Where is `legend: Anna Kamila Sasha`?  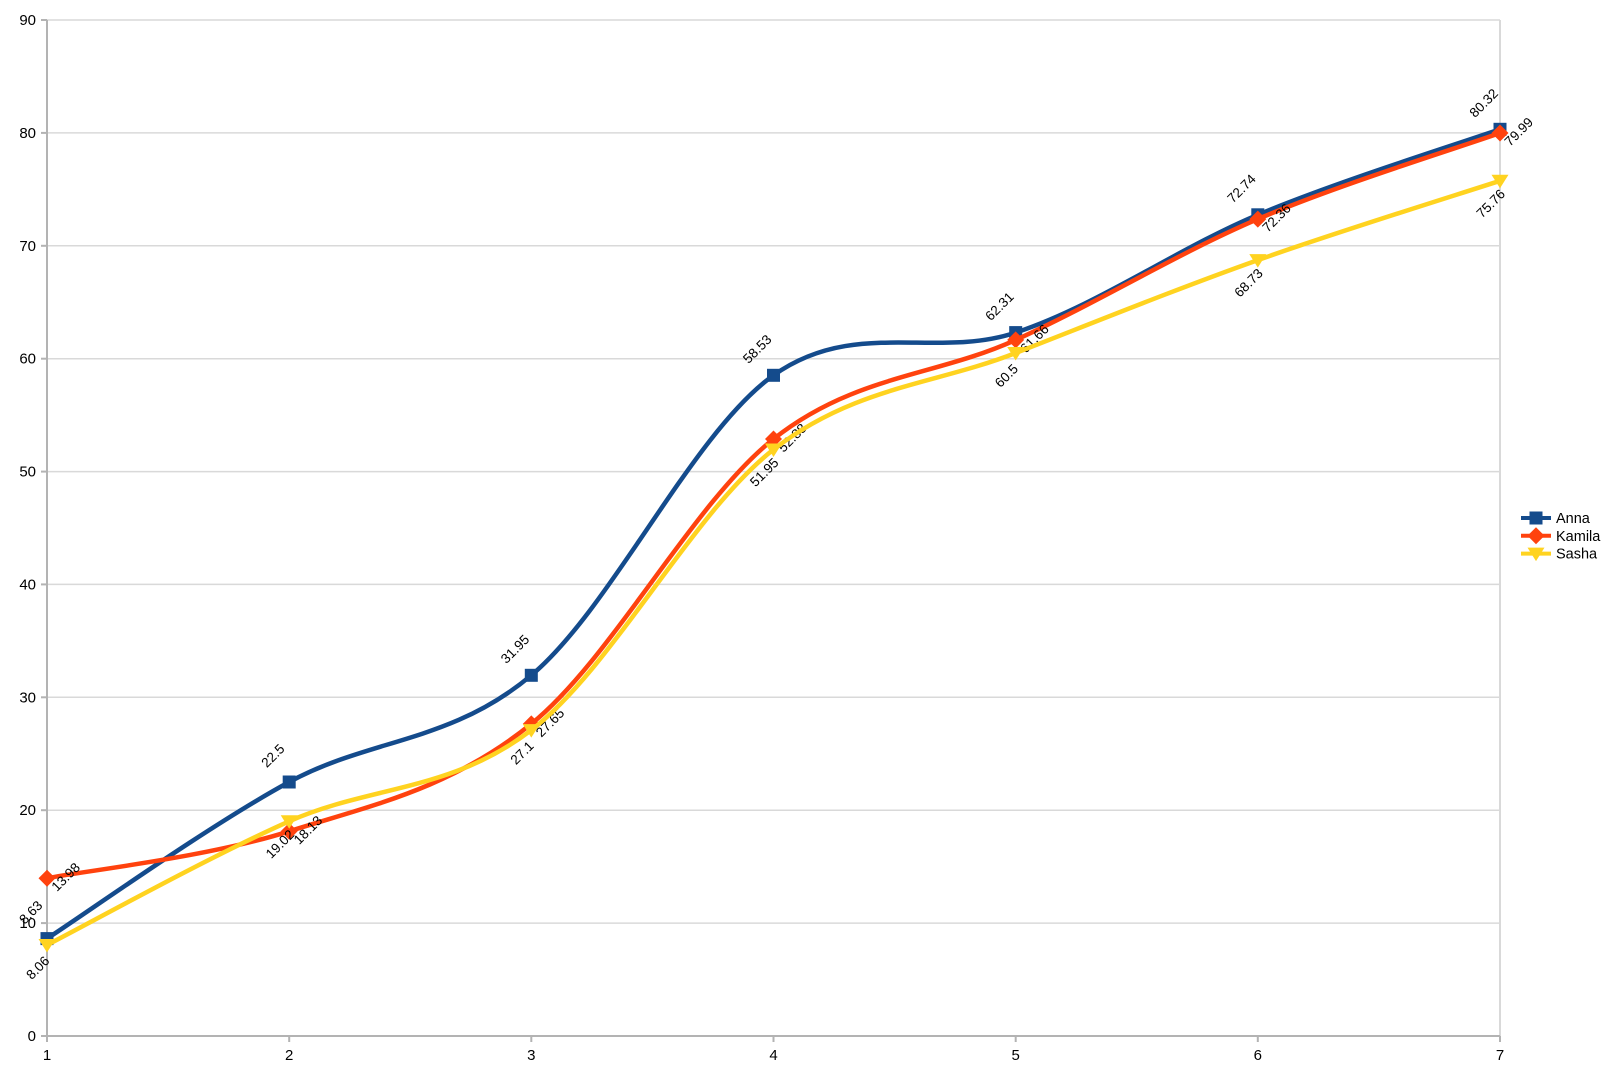
legend: Anna Kamila Sasha is located at coordinates (1561, 537).